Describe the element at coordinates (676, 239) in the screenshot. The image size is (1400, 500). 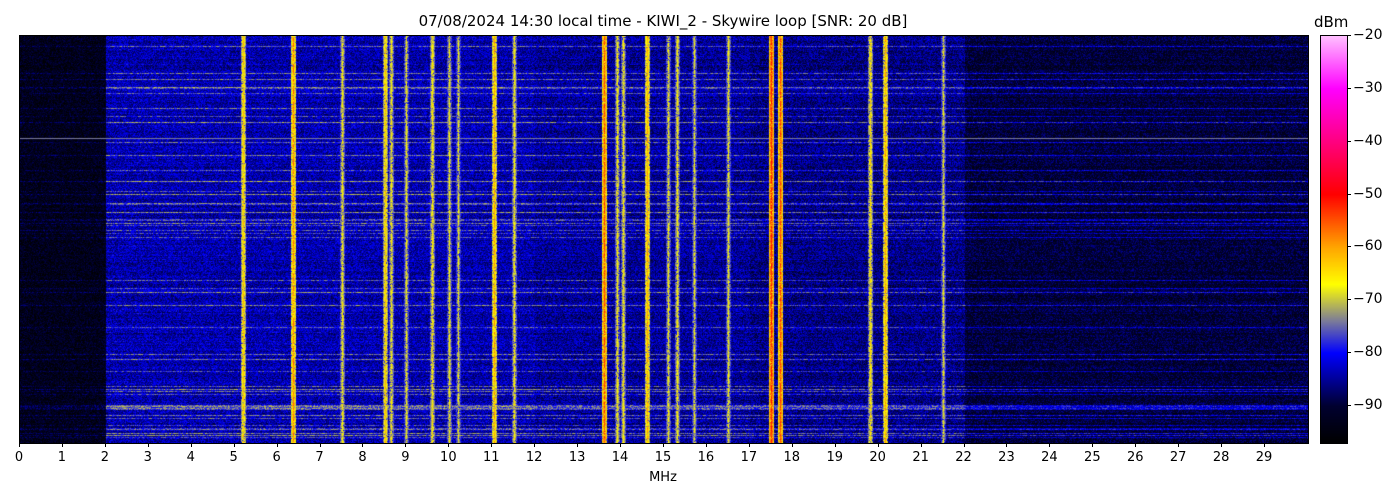
I see `signal-15.3-mhz` at that location.